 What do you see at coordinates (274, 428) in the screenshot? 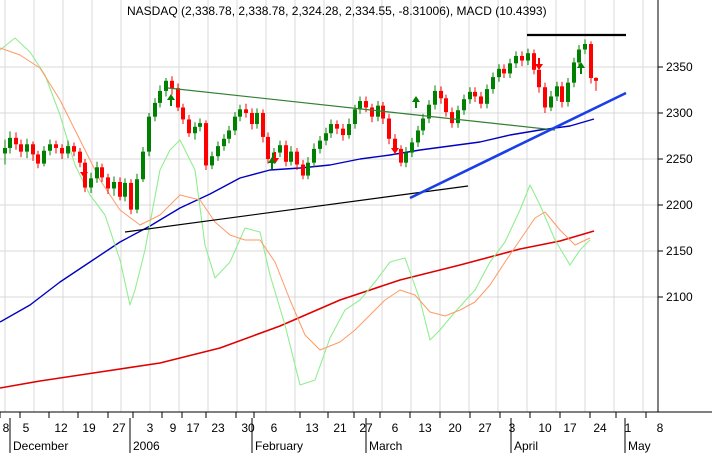
I see `x-day-label: 6` at bounding box center [274, 428].